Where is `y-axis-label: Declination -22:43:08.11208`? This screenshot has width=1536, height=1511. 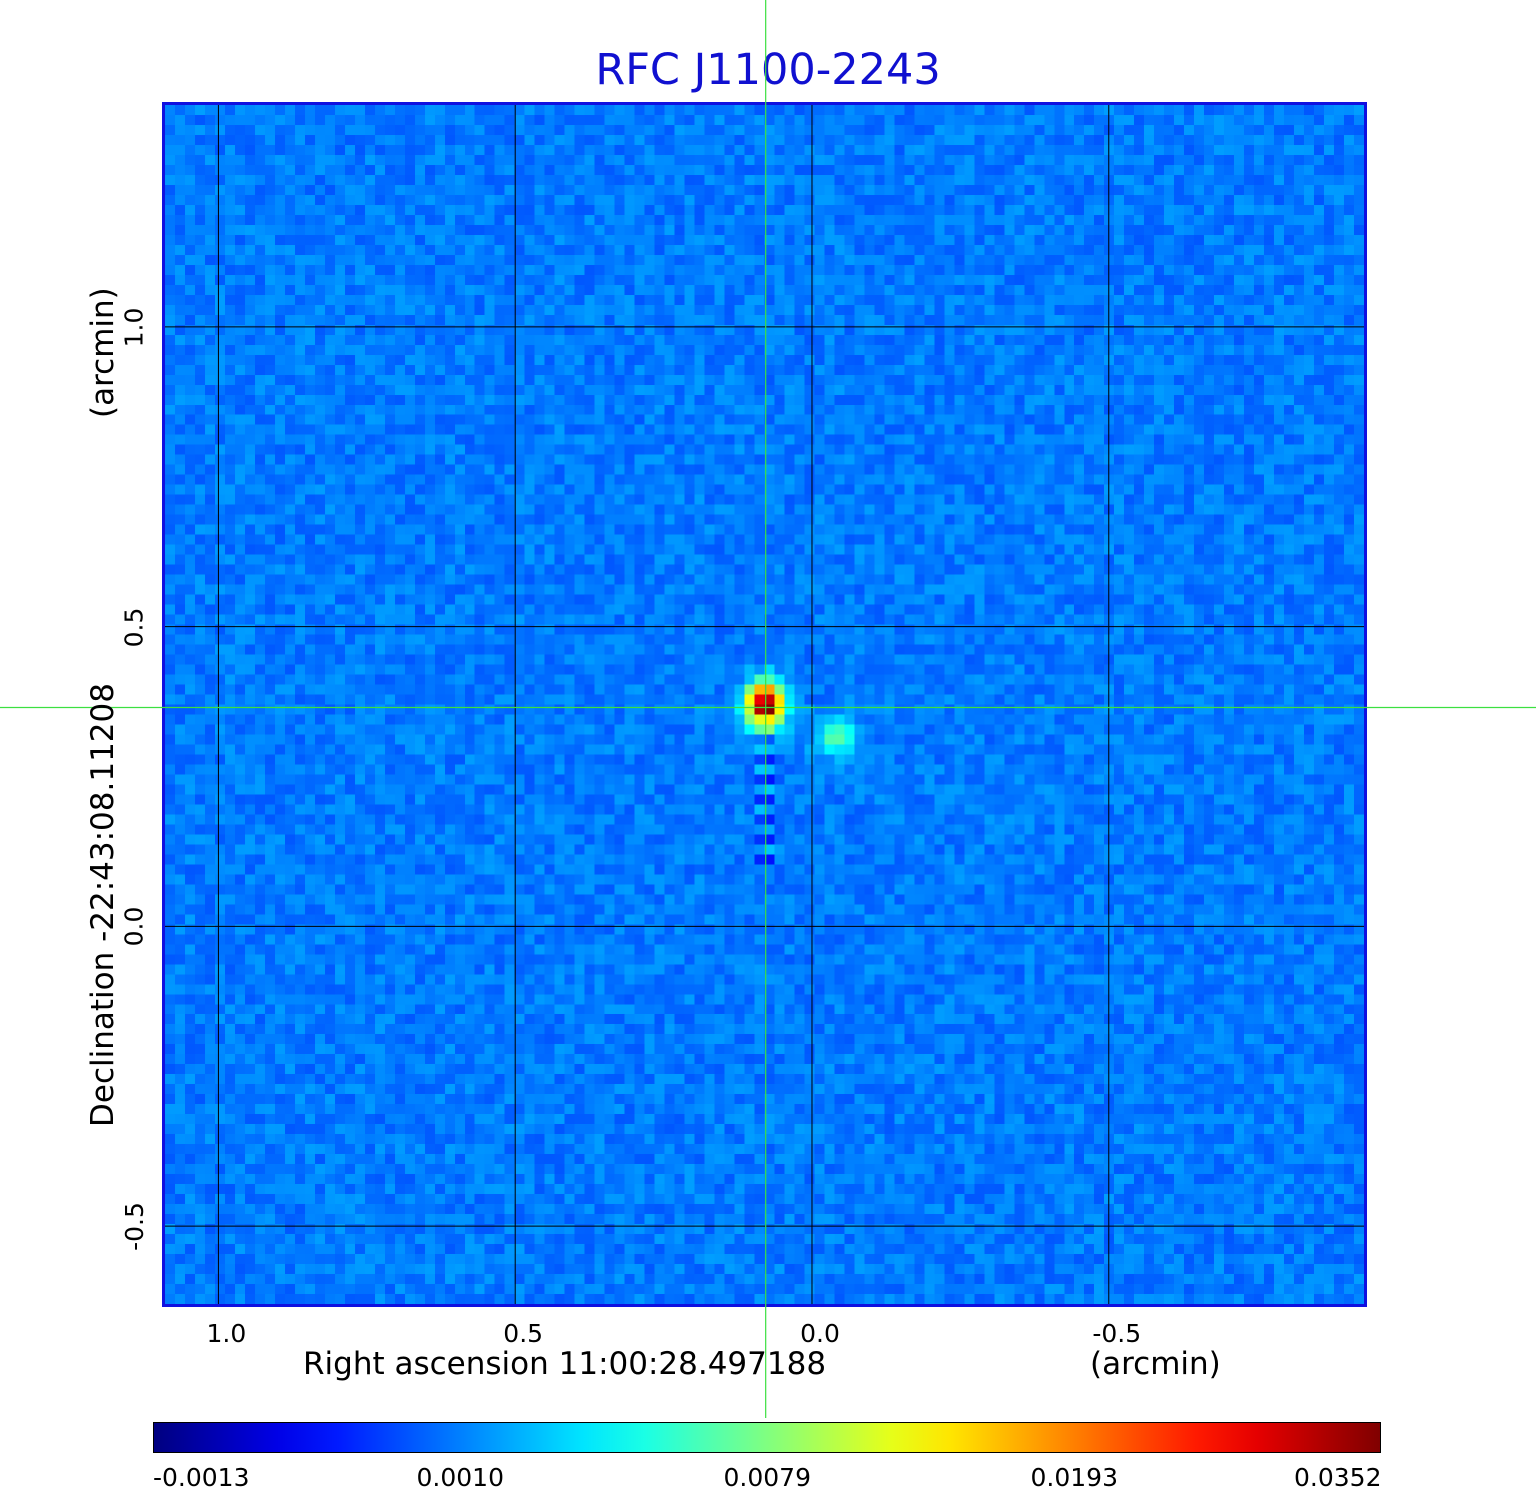 y-axis-label: Declination -22:43:08.11208 is located at coordinates (103, 905).